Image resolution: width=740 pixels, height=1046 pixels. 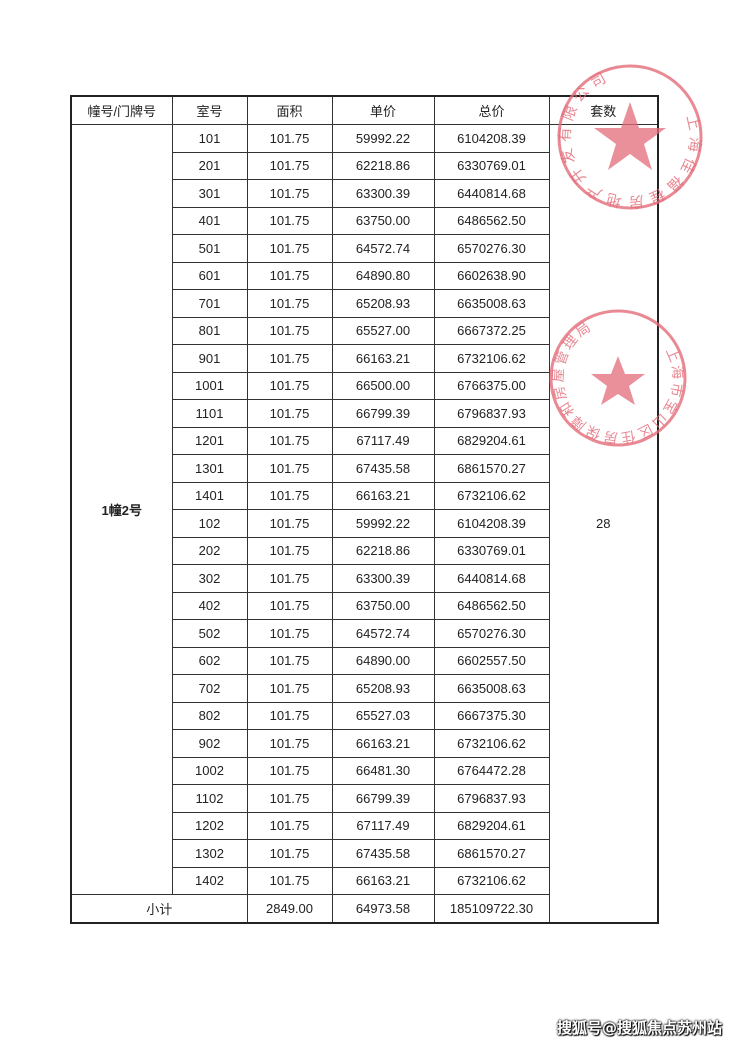 I want to click on table-row: 901 101.75 66163.21 6732106.62, so click(x=364, y=358).